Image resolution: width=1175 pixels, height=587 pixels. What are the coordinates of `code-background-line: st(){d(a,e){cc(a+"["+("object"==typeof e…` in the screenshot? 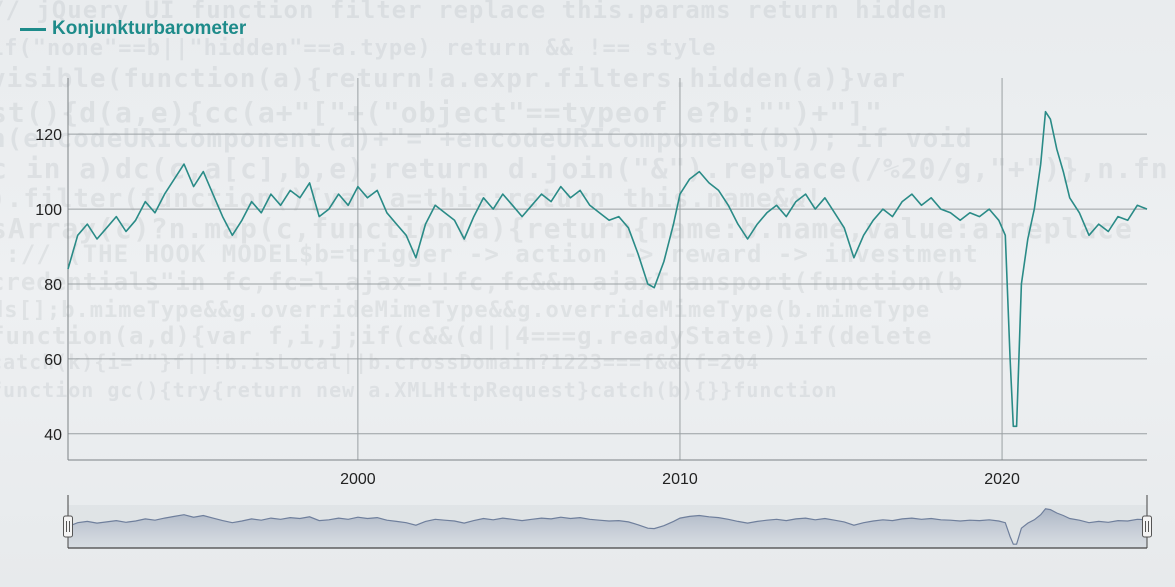 It's located at (441, 112).